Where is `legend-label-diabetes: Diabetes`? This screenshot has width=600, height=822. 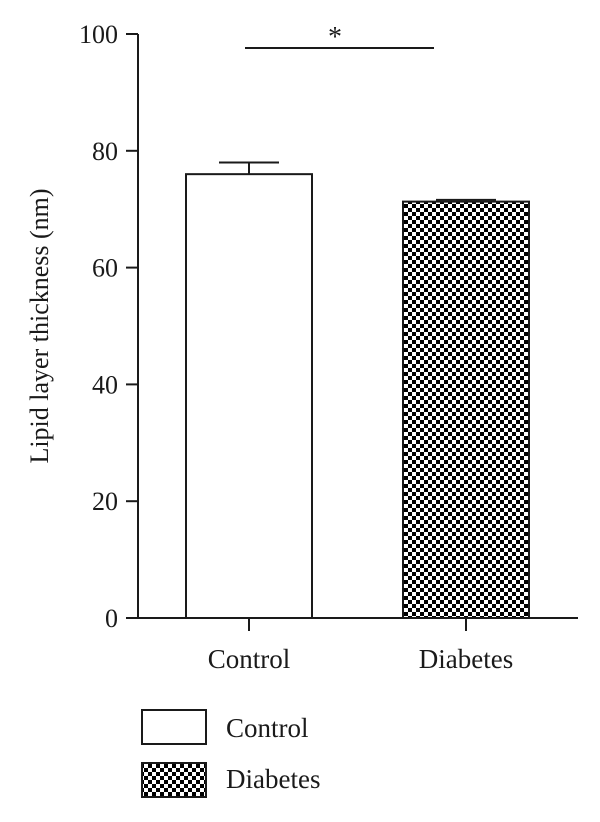 legend-label-diabetes: Diabetes is located at coordinates (273, 779).